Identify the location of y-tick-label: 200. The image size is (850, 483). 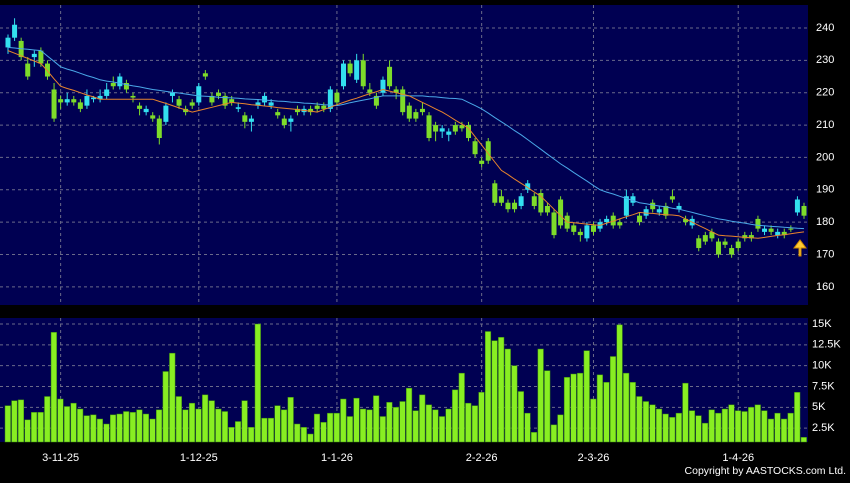
(825, 157).